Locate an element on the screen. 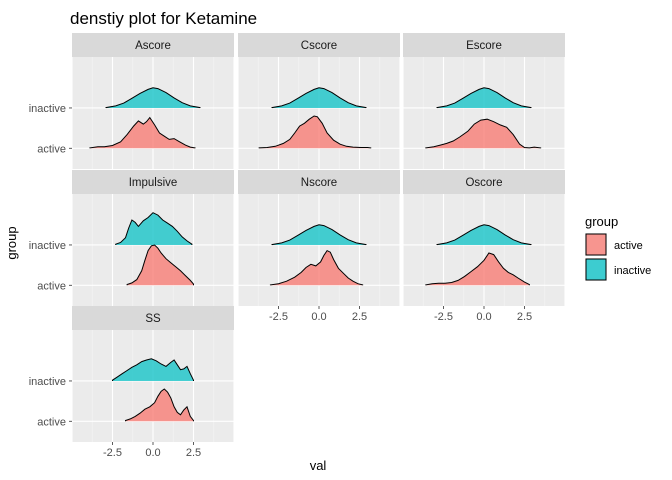  facet-cscore: Cscore is located at coordinates (319, 101).